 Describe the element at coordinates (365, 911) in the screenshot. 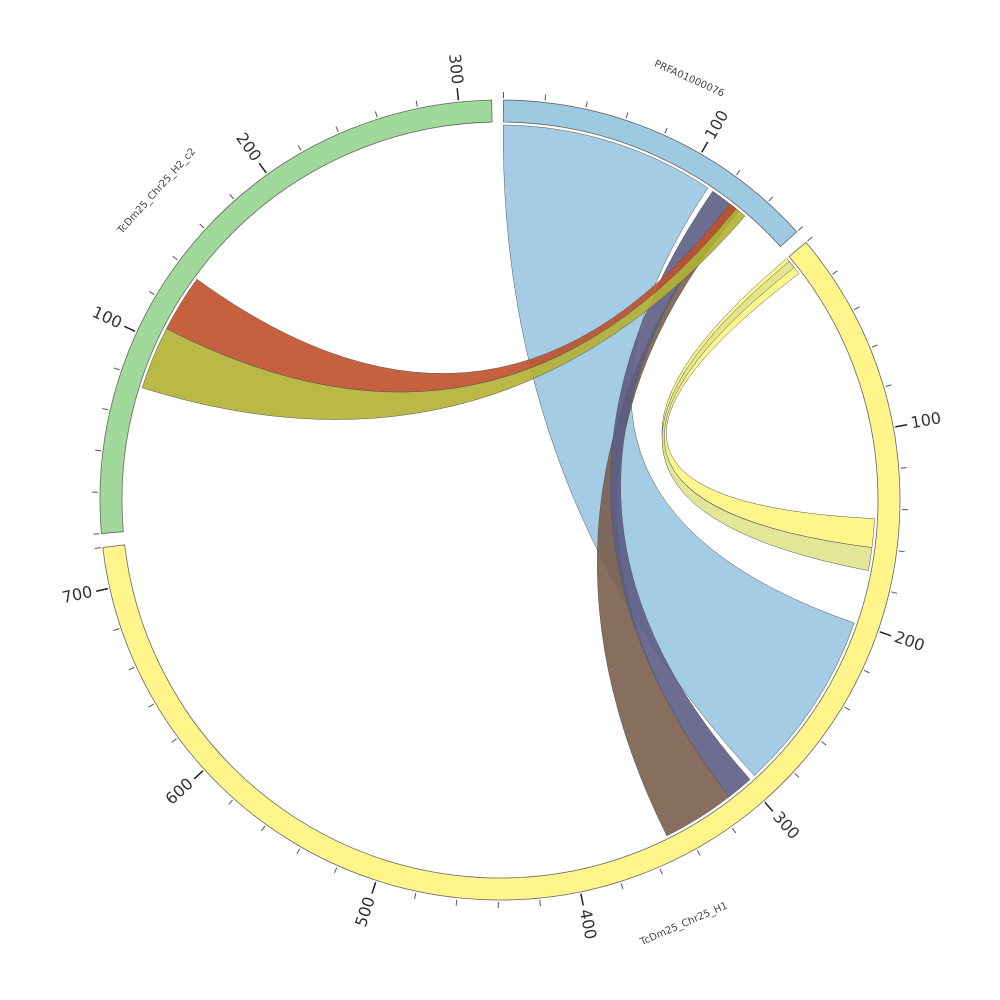

I see `tick-label: 500` at that location.